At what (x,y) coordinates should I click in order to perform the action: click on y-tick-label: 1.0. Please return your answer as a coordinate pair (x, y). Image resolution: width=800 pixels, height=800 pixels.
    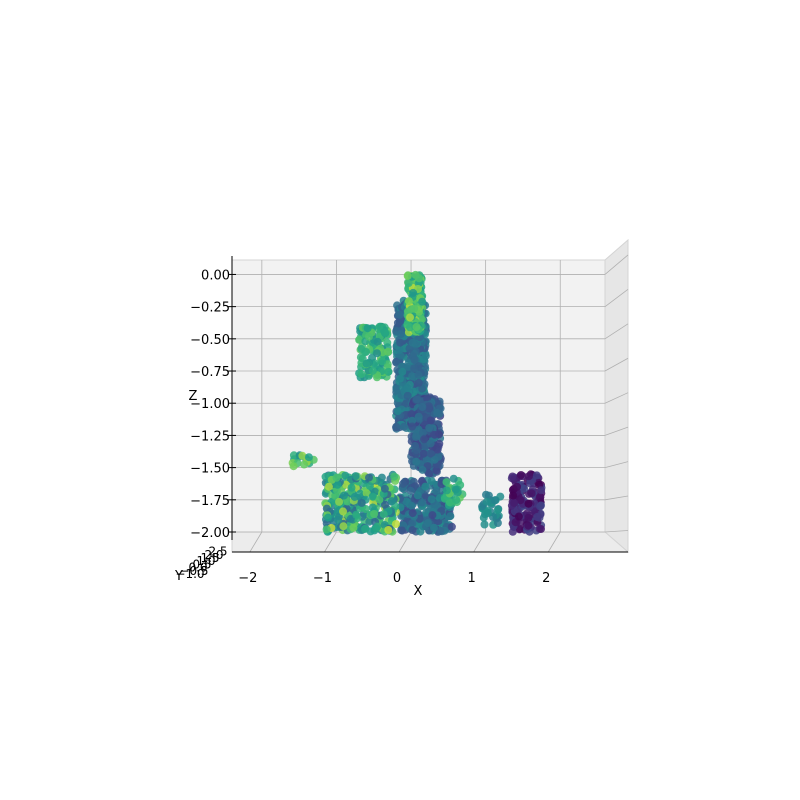
    Looking at the image, I should click on (205, 561).